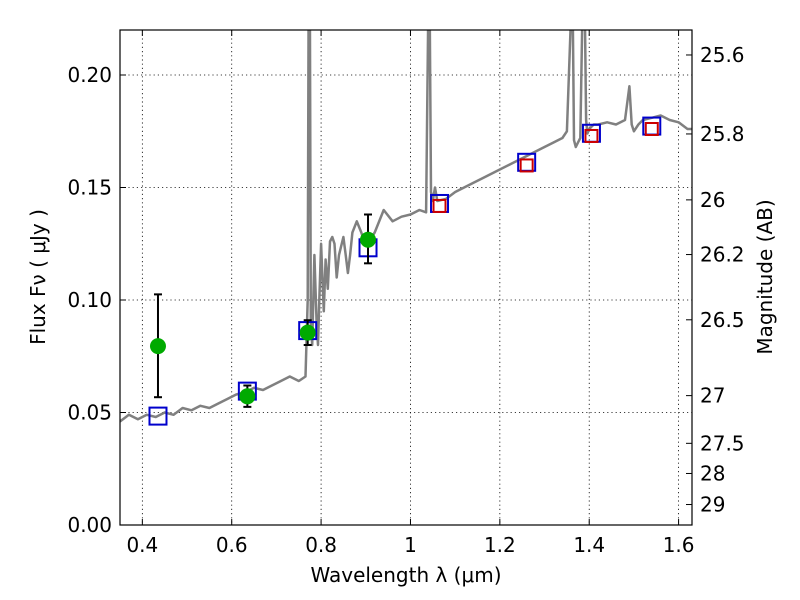  Describe the element at coordinates (321, 545) in the screenshot. I see `x-tick-label: 0.8` at that location.